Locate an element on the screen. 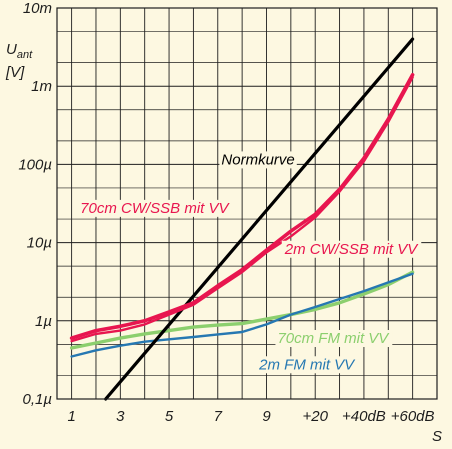 This screenshot has height=449, width=452. y-tick-label: 1m is located at coordinates (41, 86).